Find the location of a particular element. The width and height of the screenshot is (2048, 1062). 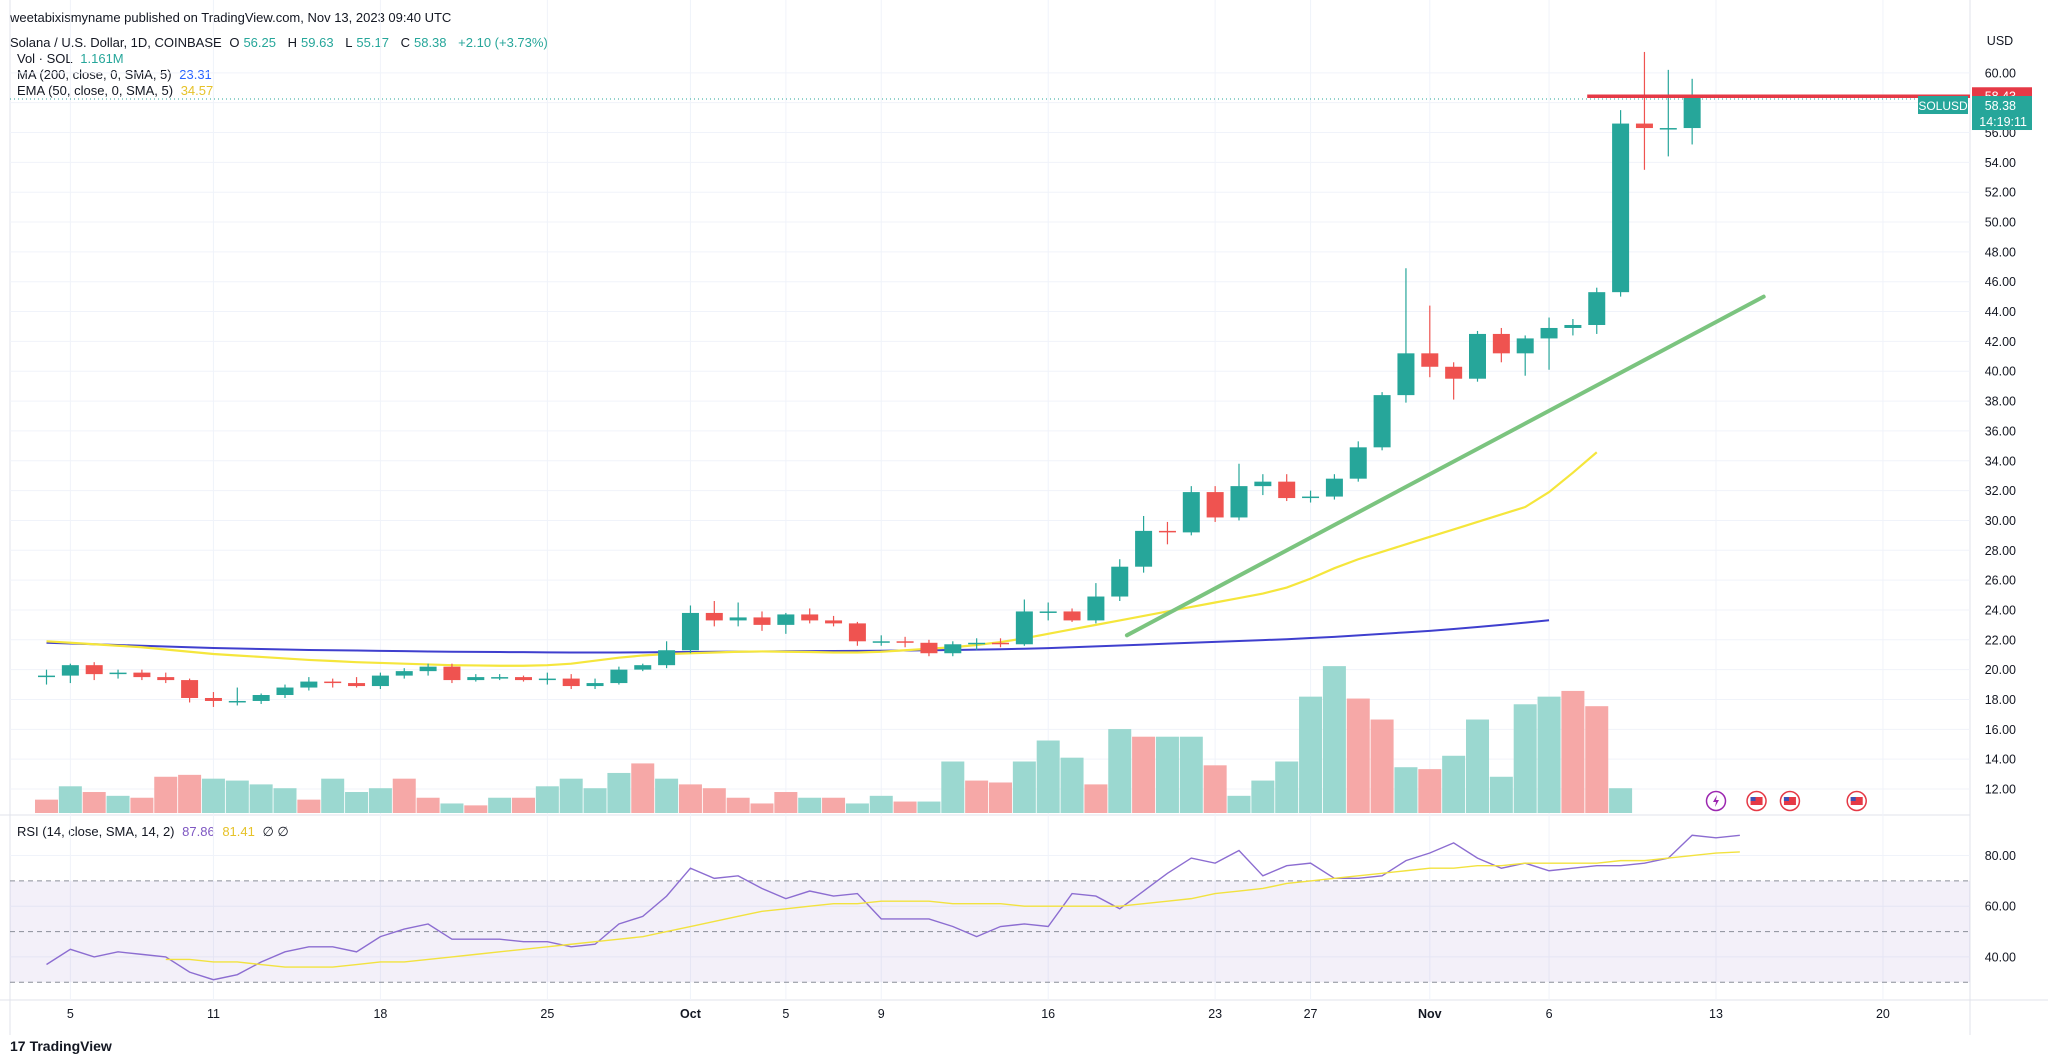

flag-stripes is located at coordinates (1756, 801).